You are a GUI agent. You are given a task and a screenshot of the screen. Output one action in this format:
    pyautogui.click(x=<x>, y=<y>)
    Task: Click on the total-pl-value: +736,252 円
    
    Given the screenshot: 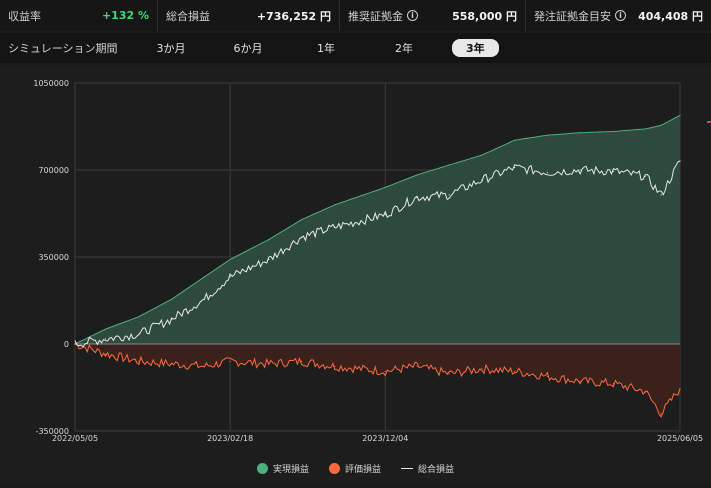 What is the action you would take?
    pyautogui.click(x=293, y=16)
    